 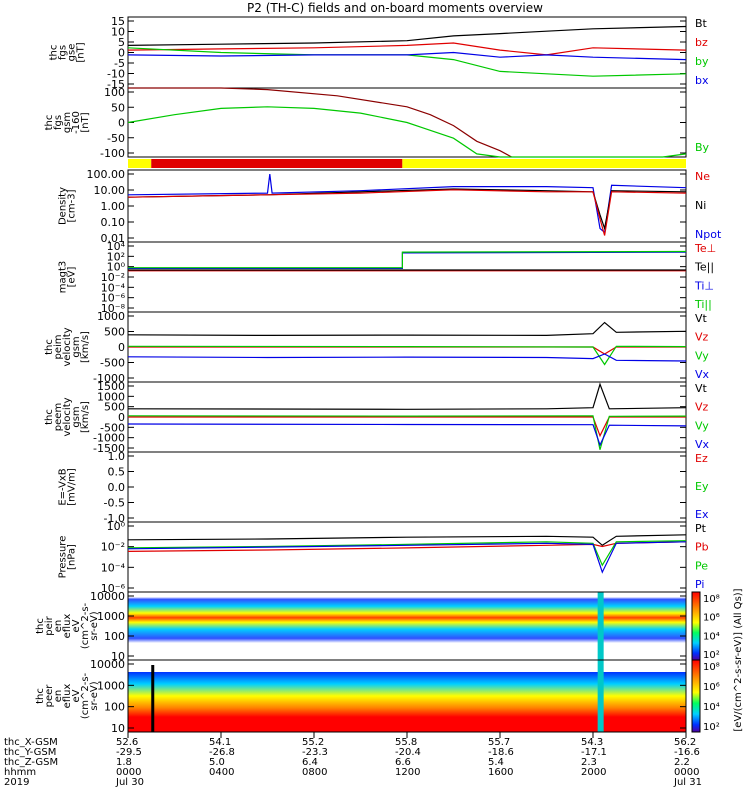 I want to click on ylabel: [eV], so click(x=72, y=277).